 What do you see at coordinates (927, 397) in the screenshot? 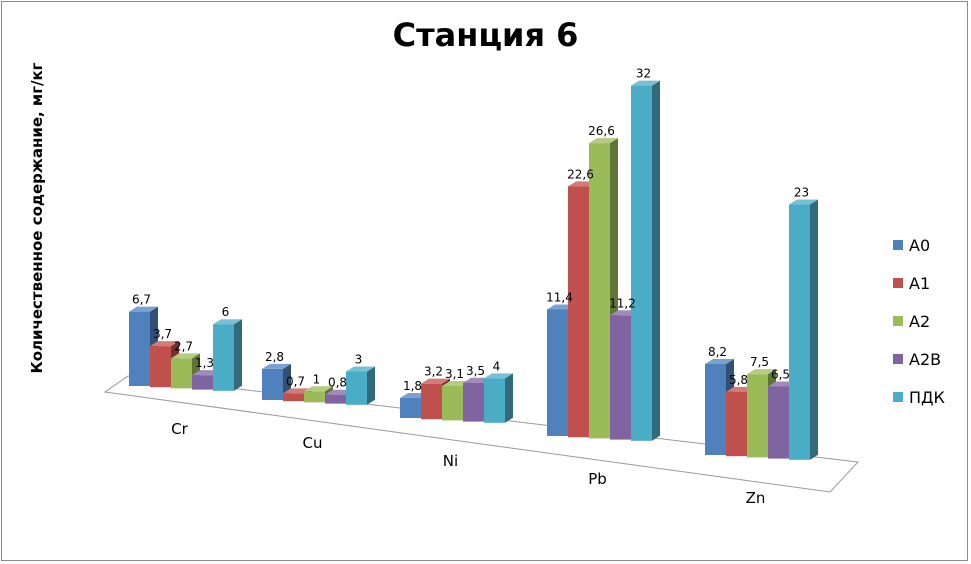
I see `legend-label: ПДК` at bounding box center [927, 397].